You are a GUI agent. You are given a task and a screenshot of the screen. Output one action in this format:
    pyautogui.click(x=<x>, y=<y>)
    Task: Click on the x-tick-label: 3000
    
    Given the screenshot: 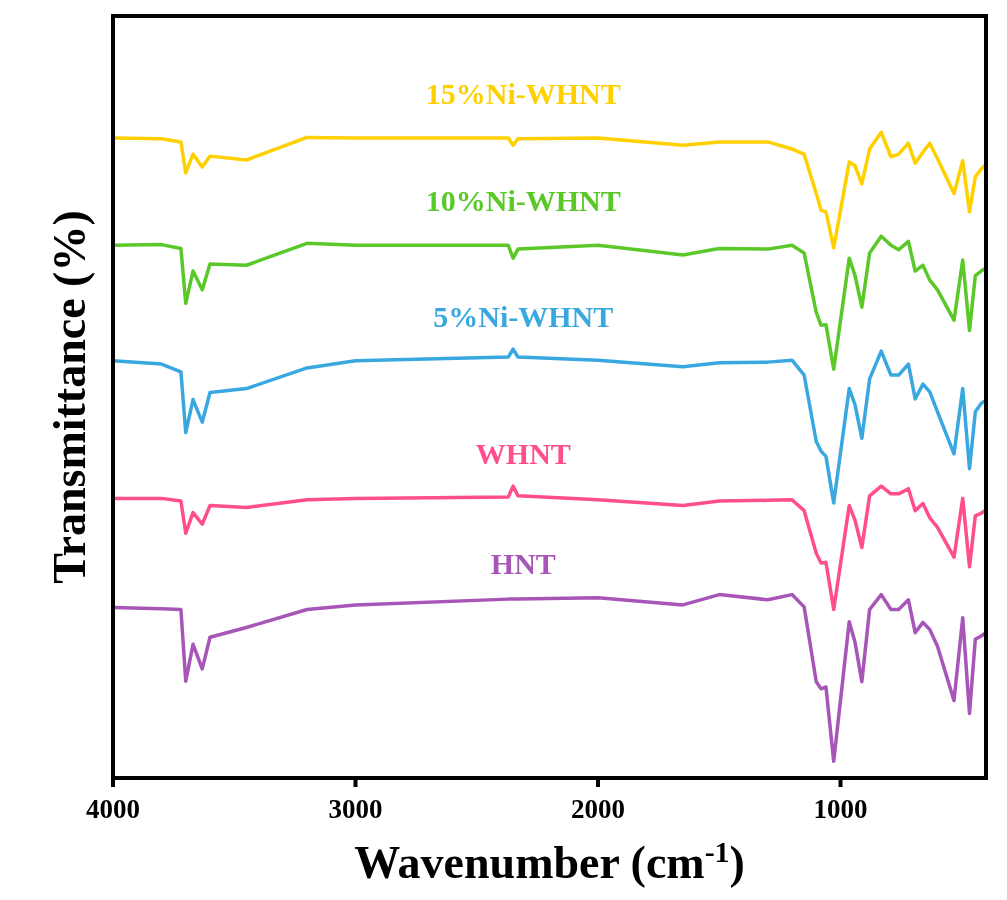 What is the action you would take?
    pyautogui.click(x=355, y=809)
    